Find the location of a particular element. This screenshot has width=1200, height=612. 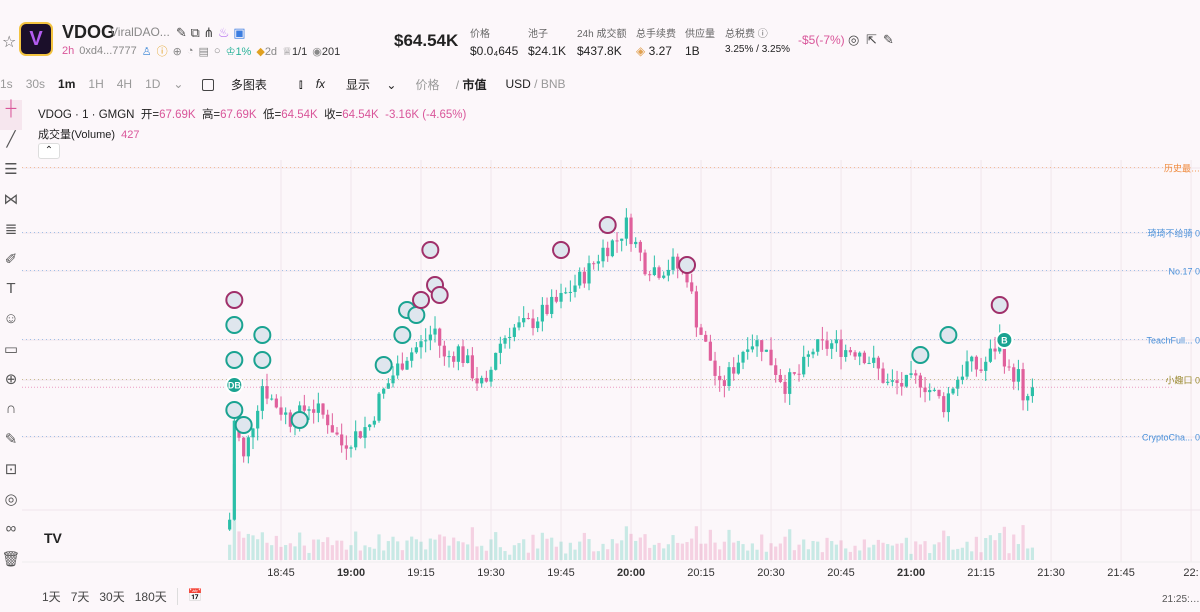

candle-type-icon: ⫾ is located at coordinates (300, 83).